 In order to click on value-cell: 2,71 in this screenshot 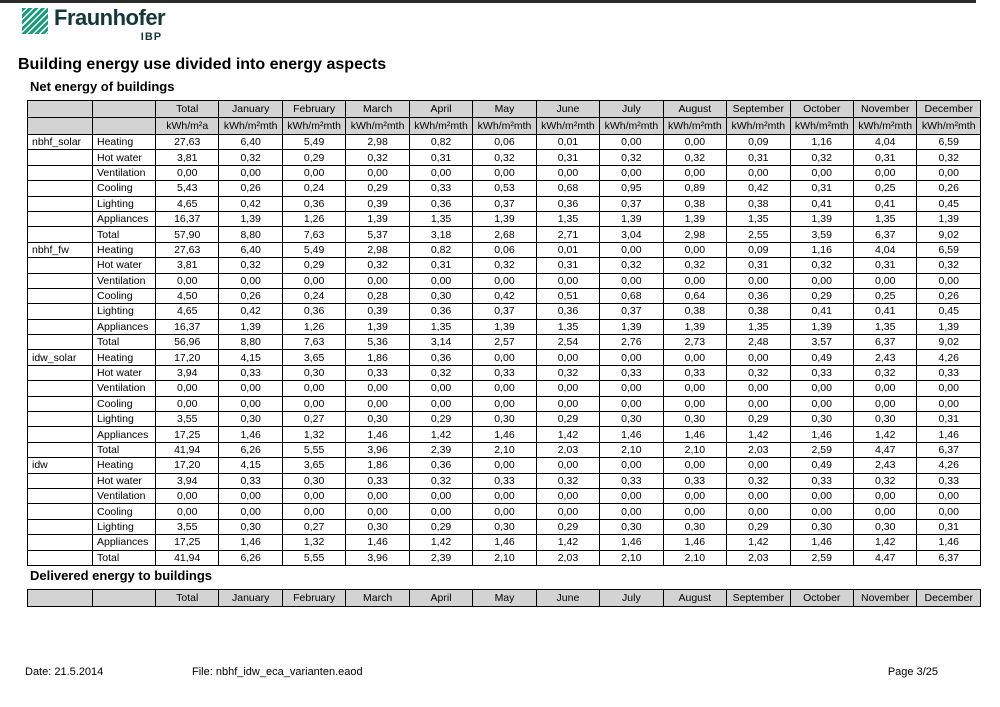, I will do `click(568, 234)`.